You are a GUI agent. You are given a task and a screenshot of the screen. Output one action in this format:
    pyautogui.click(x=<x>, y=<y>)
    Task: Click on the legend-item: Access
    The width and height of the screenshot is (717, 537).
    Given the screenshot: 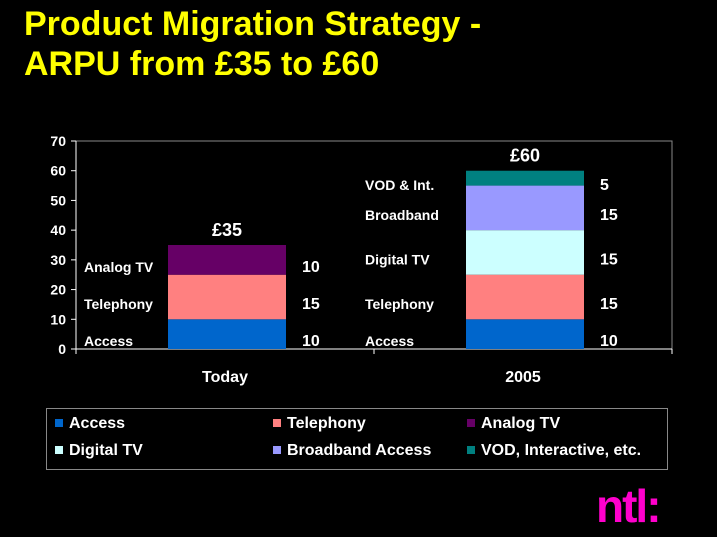 What is the action you would take?
    pyautogui.click(x=90, y=424)
    